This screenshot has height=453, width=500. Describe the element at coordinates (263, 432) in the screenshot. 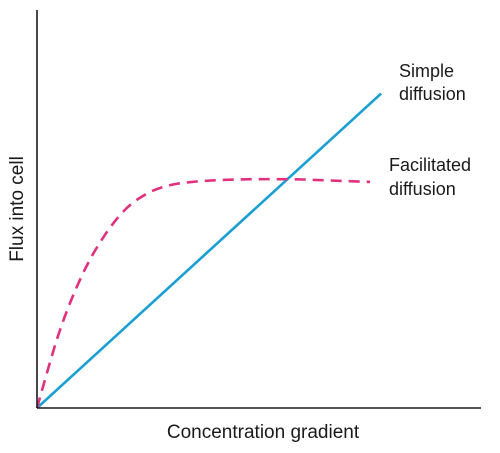

I see `x-axis-label: Concentration gradient` at that location.